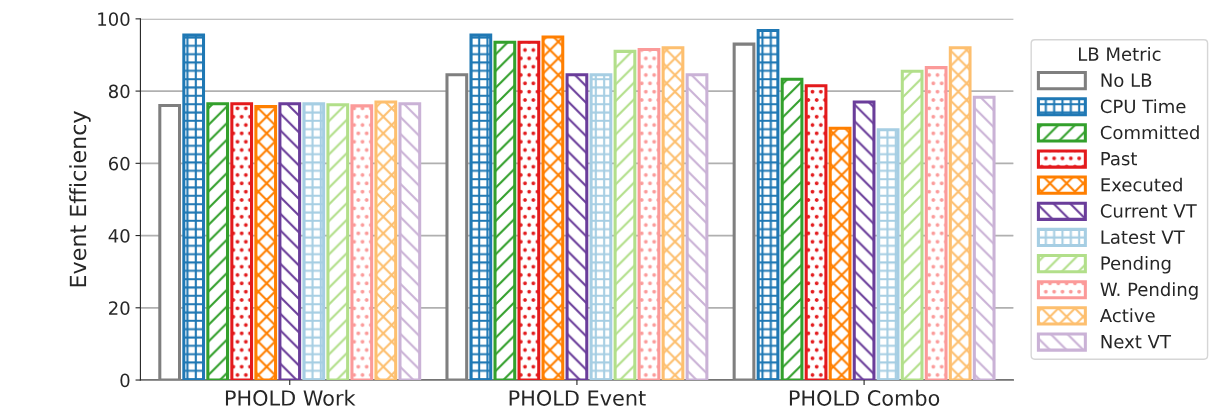 Image resolution: width=1221 pixels, height=419 pixels. I want to click on legend-label: Active, so click(1127, 315).